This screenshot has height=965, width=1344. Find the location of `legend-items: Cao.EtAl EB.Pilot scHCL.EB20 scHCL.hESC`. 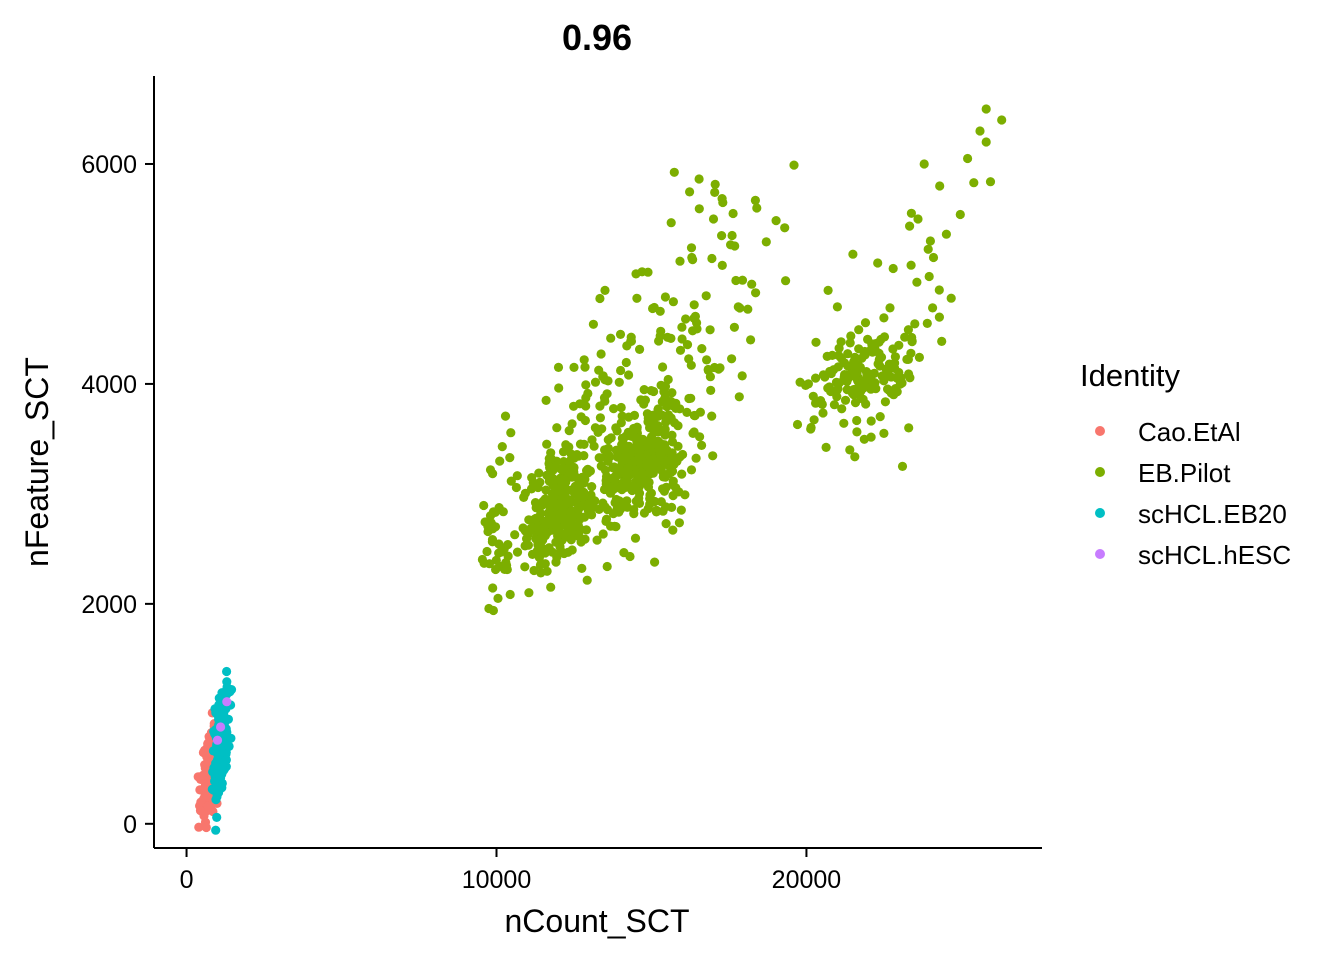

legend-items: Cao.EtAl EB.Pilot scHCL.EB20 scHCL.hESC is located at coordinates (1193, 493).